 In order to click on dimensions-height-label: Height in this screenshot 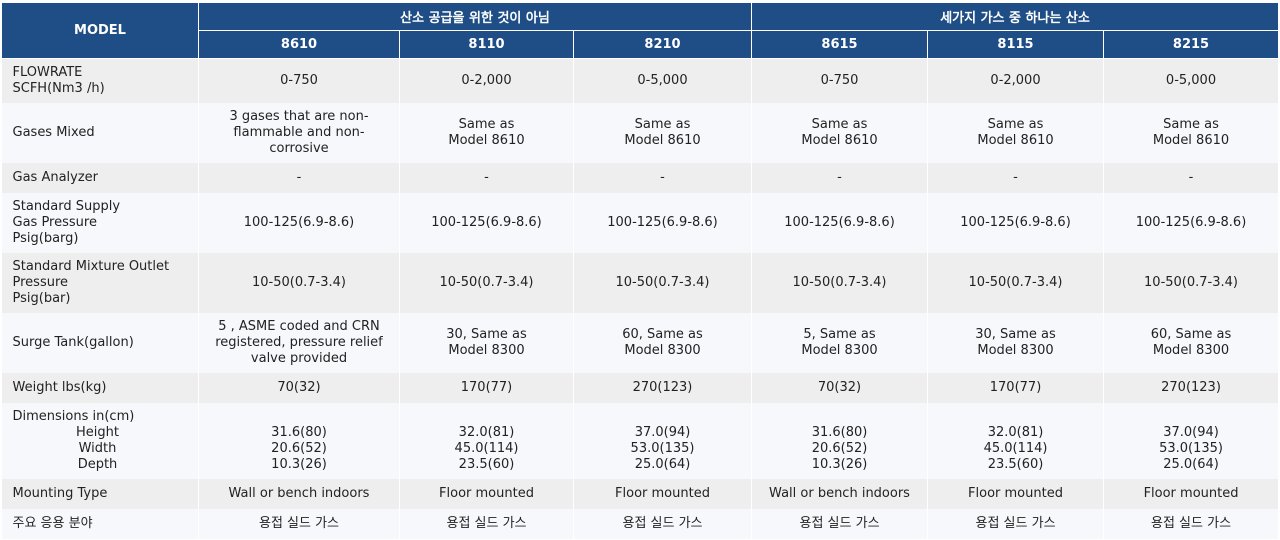, I will do `click(97, 432)`.